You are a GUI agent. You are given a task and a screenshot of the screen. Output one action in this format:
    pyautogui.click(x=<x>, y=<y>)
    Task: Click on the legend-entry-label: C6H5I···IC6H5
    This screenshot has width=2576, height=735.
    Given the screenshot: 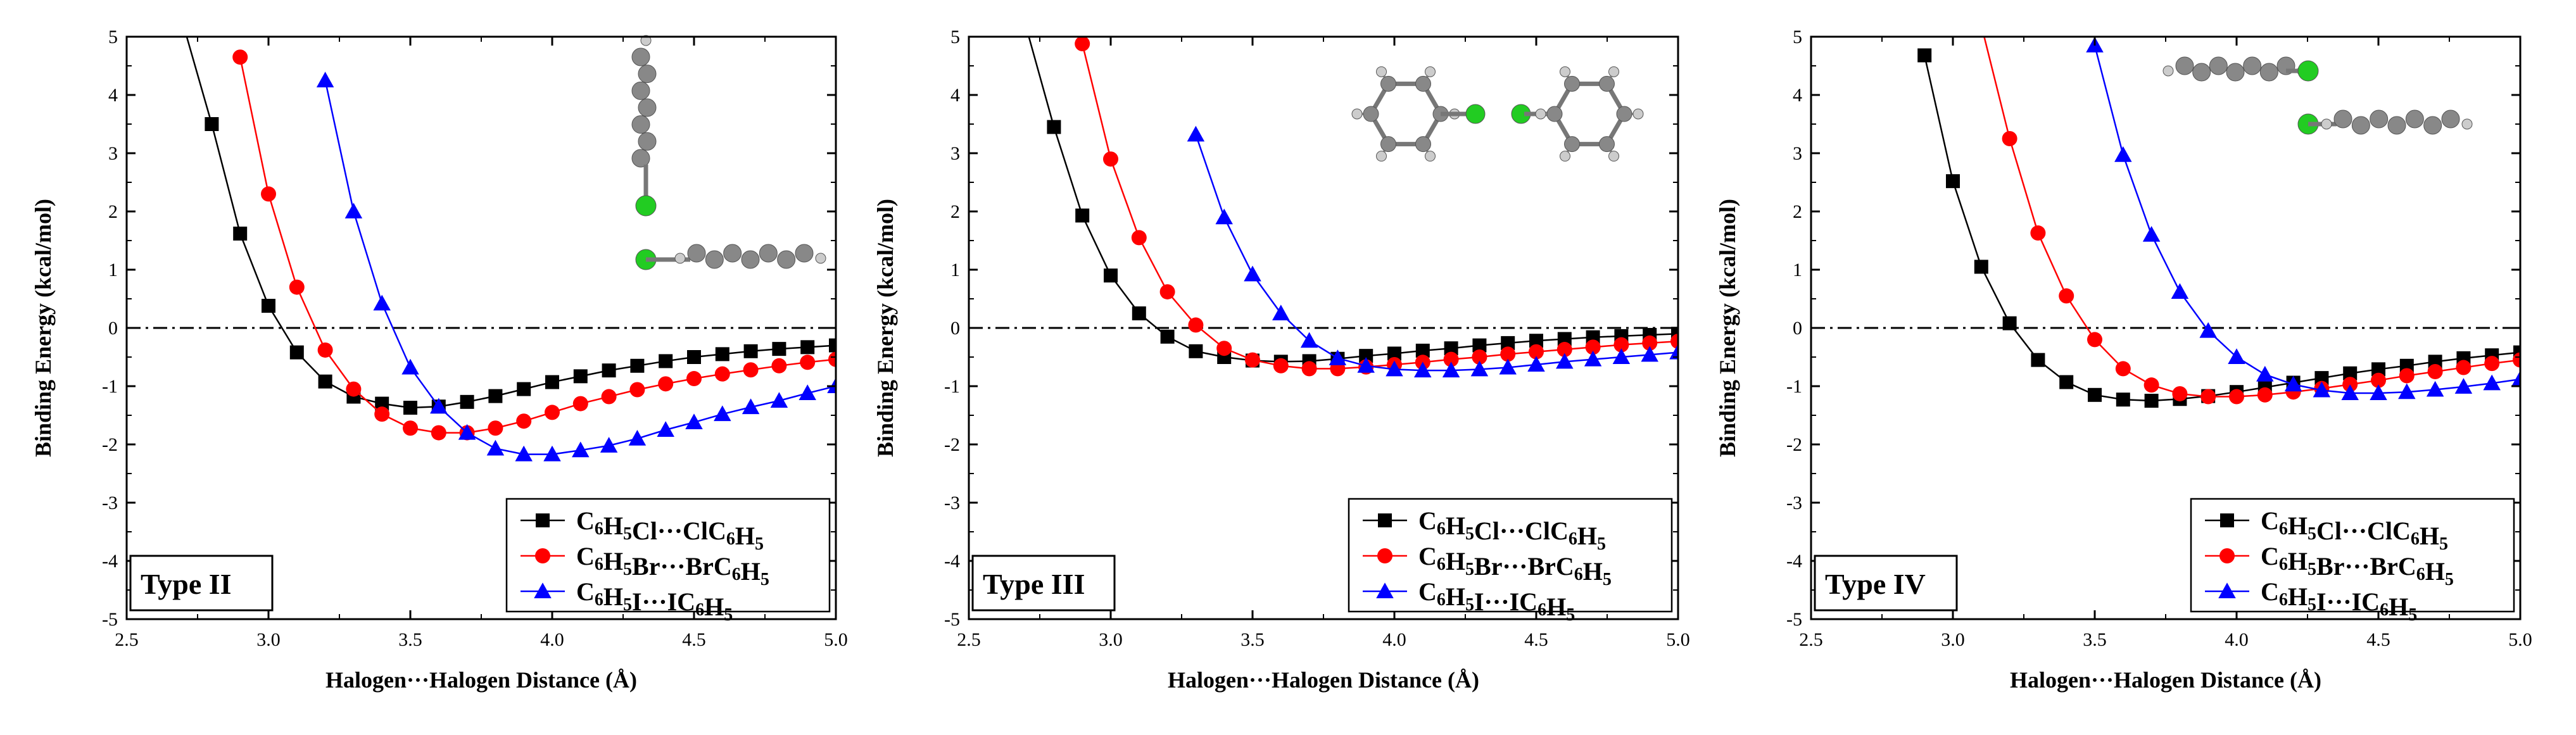 What is the action you would take?
    pyautogui.click(x=654, y=601)
    